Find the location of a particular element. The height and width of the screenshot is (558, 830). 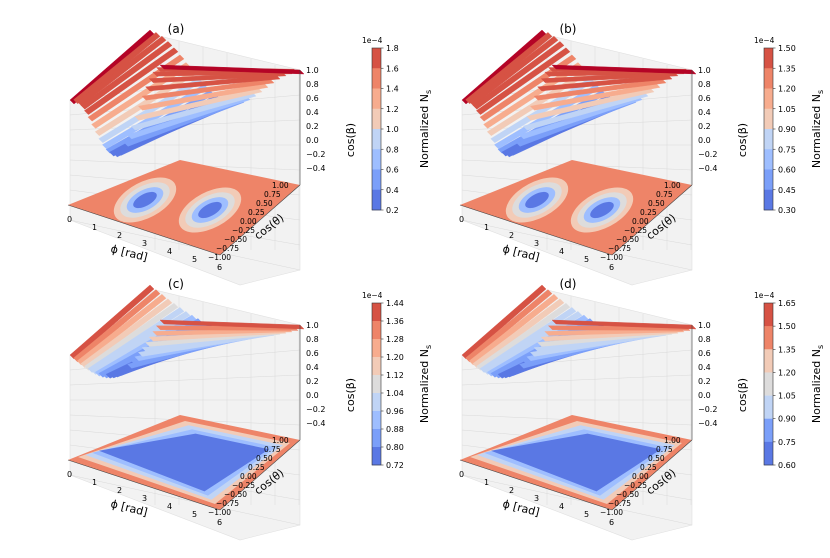

colorbar-tick-label: 0.96 is located at coordinates (395, 411).